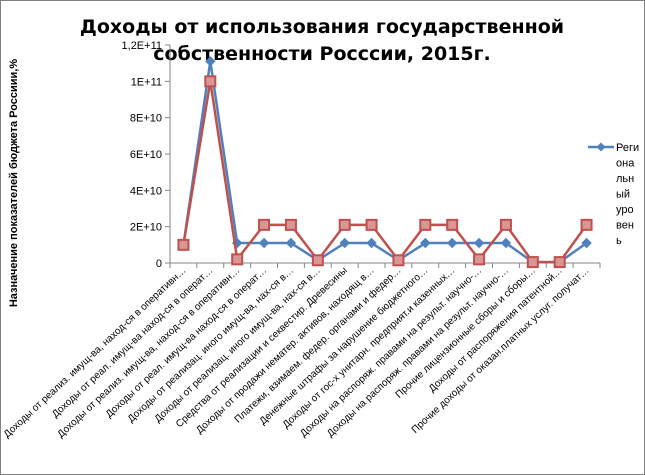 This screenshot has width=645, height=475. What do you see at coordinates (159, 264) in the screenshot?
I see `y-tick-label: 0` at bounding box center [159, 264].